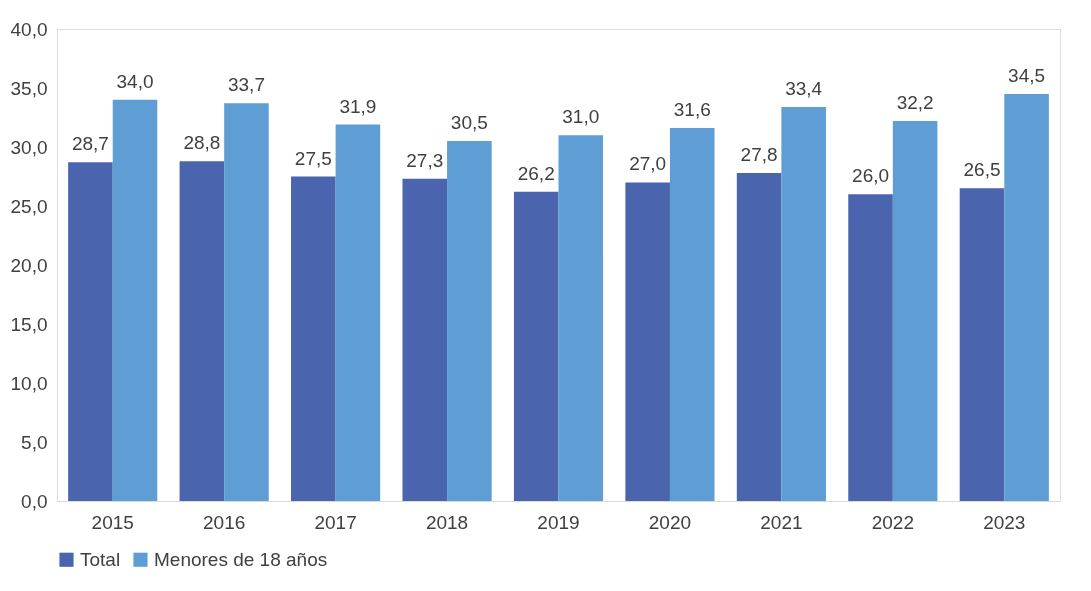  Describe the element at coordinates (670, 522) in the screenshot. I see `x-tick-label: 2020` at that location.